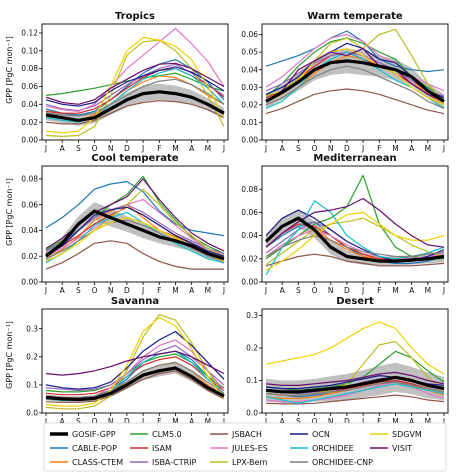 The image size is (474, 474). I want to click on legend-item: CABLE-POP, so click(83, 448).